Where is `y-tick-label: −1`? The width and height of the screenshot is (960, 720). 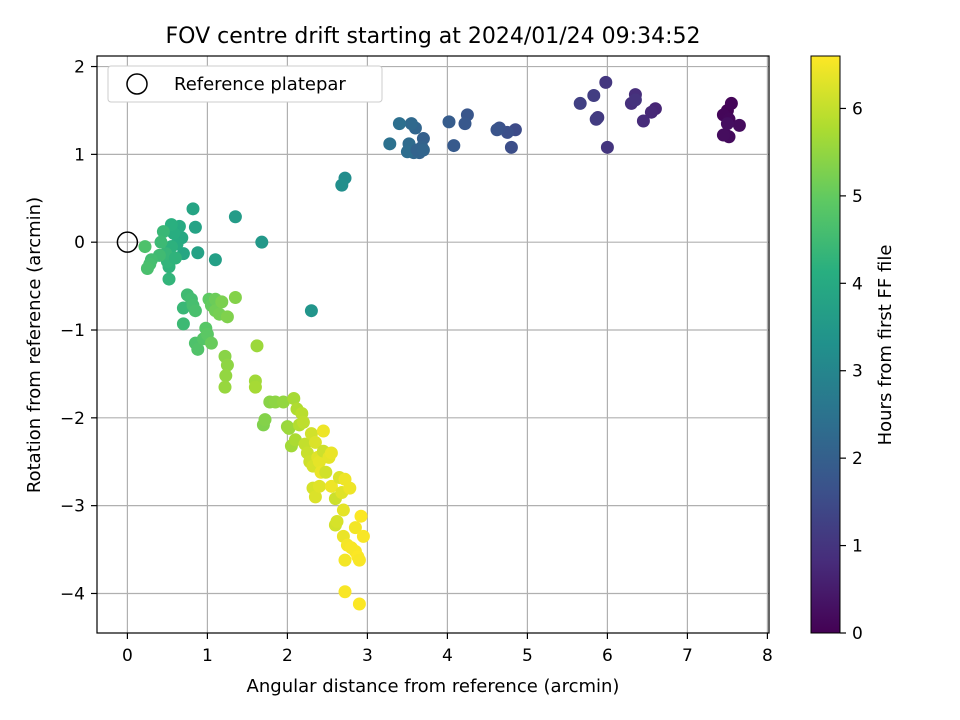
y-tick-label: −1 is located at coordinates (72, 331).